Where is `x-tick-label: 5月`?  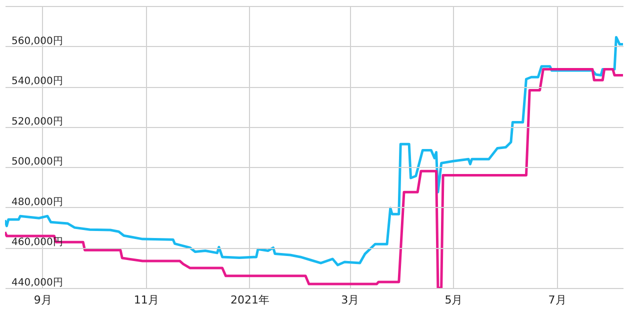 x-tick-label: 5月 is located at coordinates (453, 300).